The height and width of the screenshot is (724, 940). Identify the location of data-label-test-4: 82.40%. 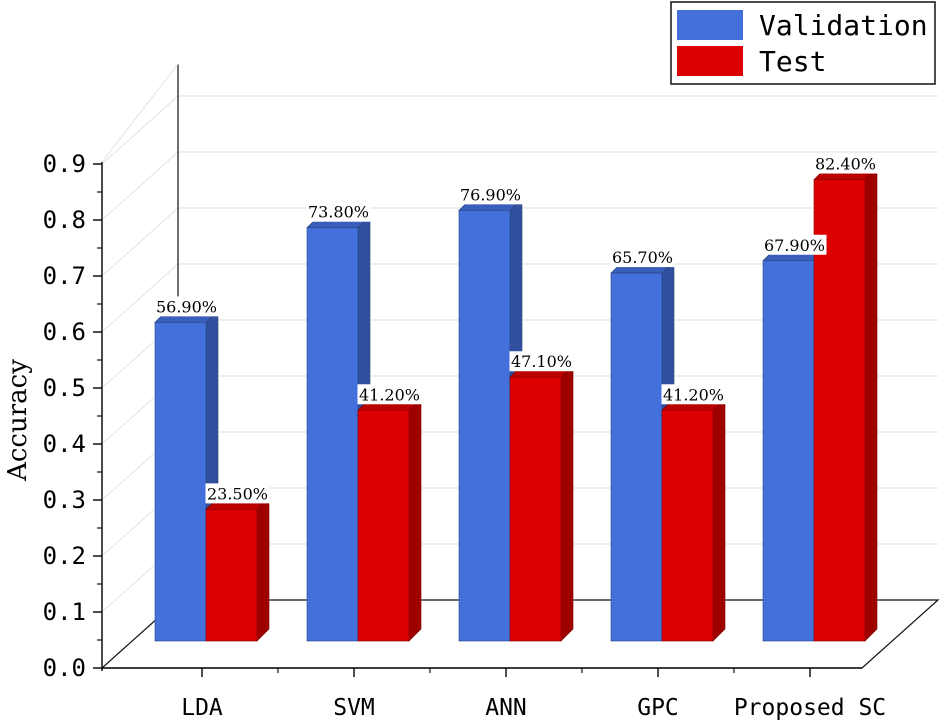
(845, 164).